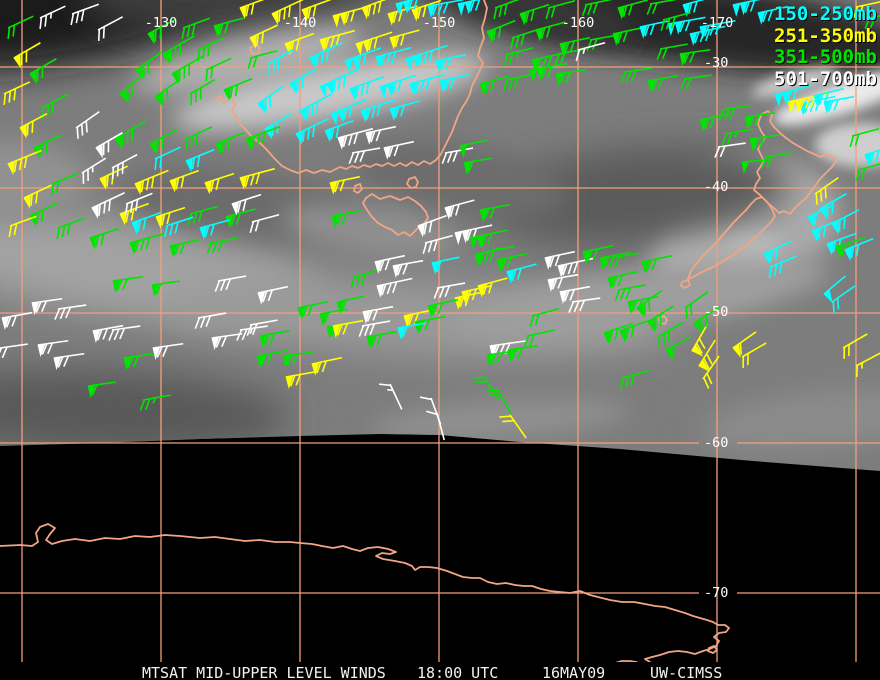 The height and width of the screenshot is (680, 880). Describe the element at coordinates (825, 57) in the screenshot. I see `legend-item-level-3: 351-500mb` at that location.